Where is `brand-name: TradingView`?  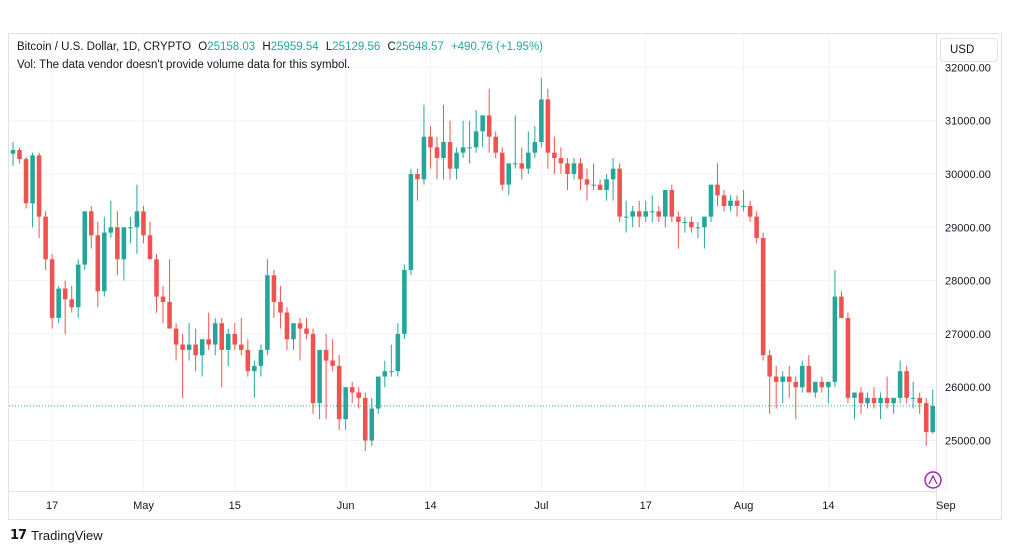
brand-name: TradingView is located at coordinates (67, 535).